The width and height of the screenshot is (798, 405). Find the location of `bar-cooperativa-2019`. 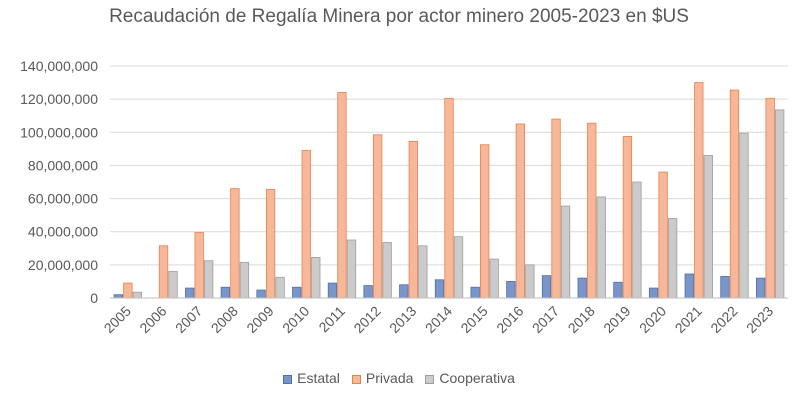

bar-cooperativa-2019 is located at coordinates (637, 240).